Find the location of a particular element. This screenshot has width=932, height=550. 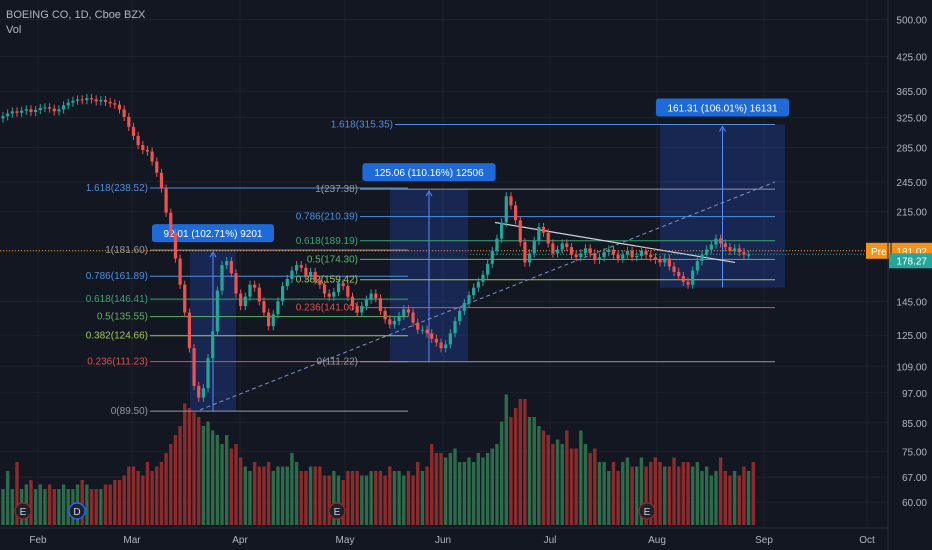

time-tick-label: Mar is located at coordinates (132, 540).